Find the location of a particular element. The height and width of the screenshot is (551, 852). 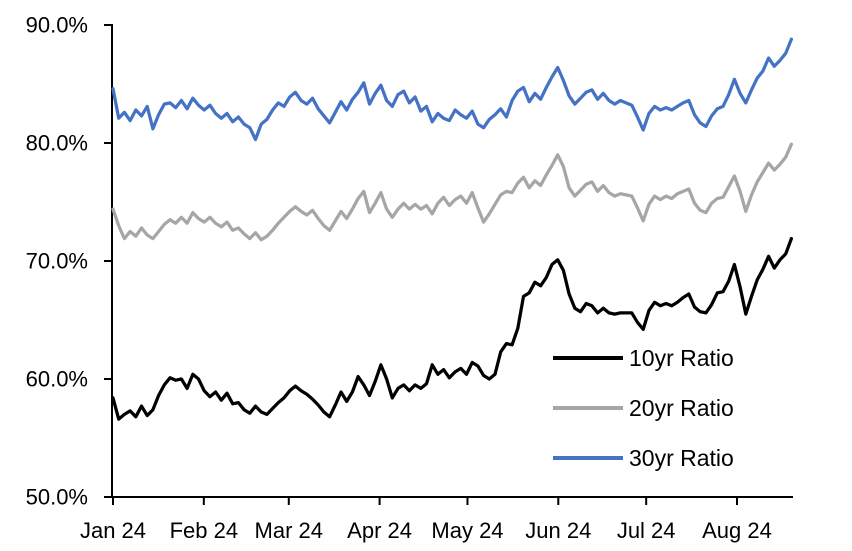

x-axis-tick-label: Apr 24 is located at coordinates (379, 530).